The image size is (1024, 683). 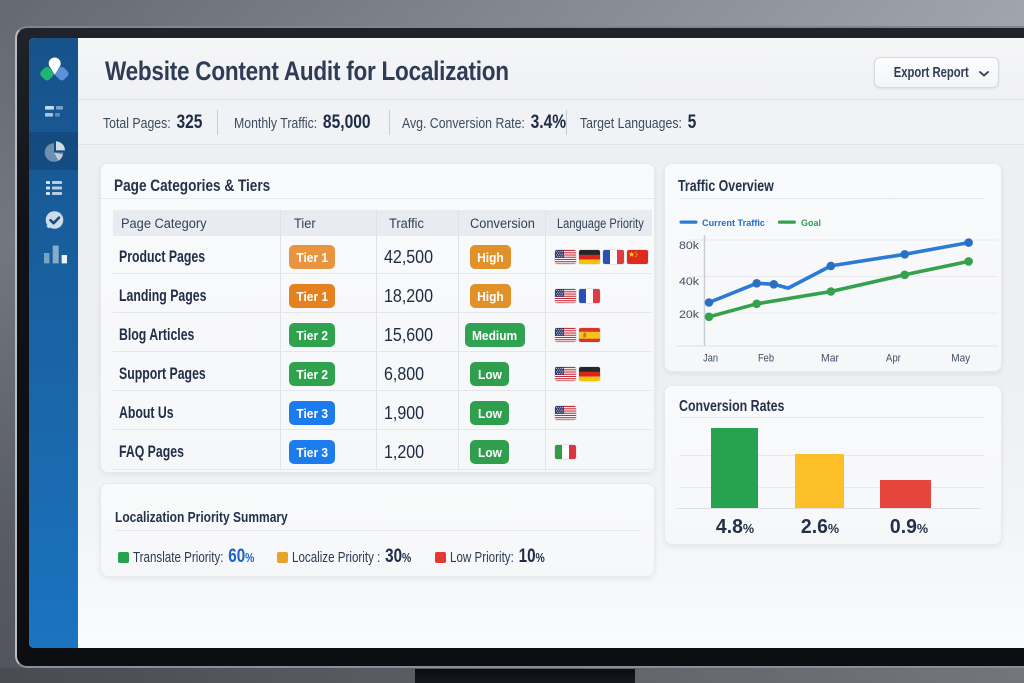 What do you see at coordinates (830, 359) in the screenshot?
I see `svg-text: Mar` at bounding box center [830, 359].